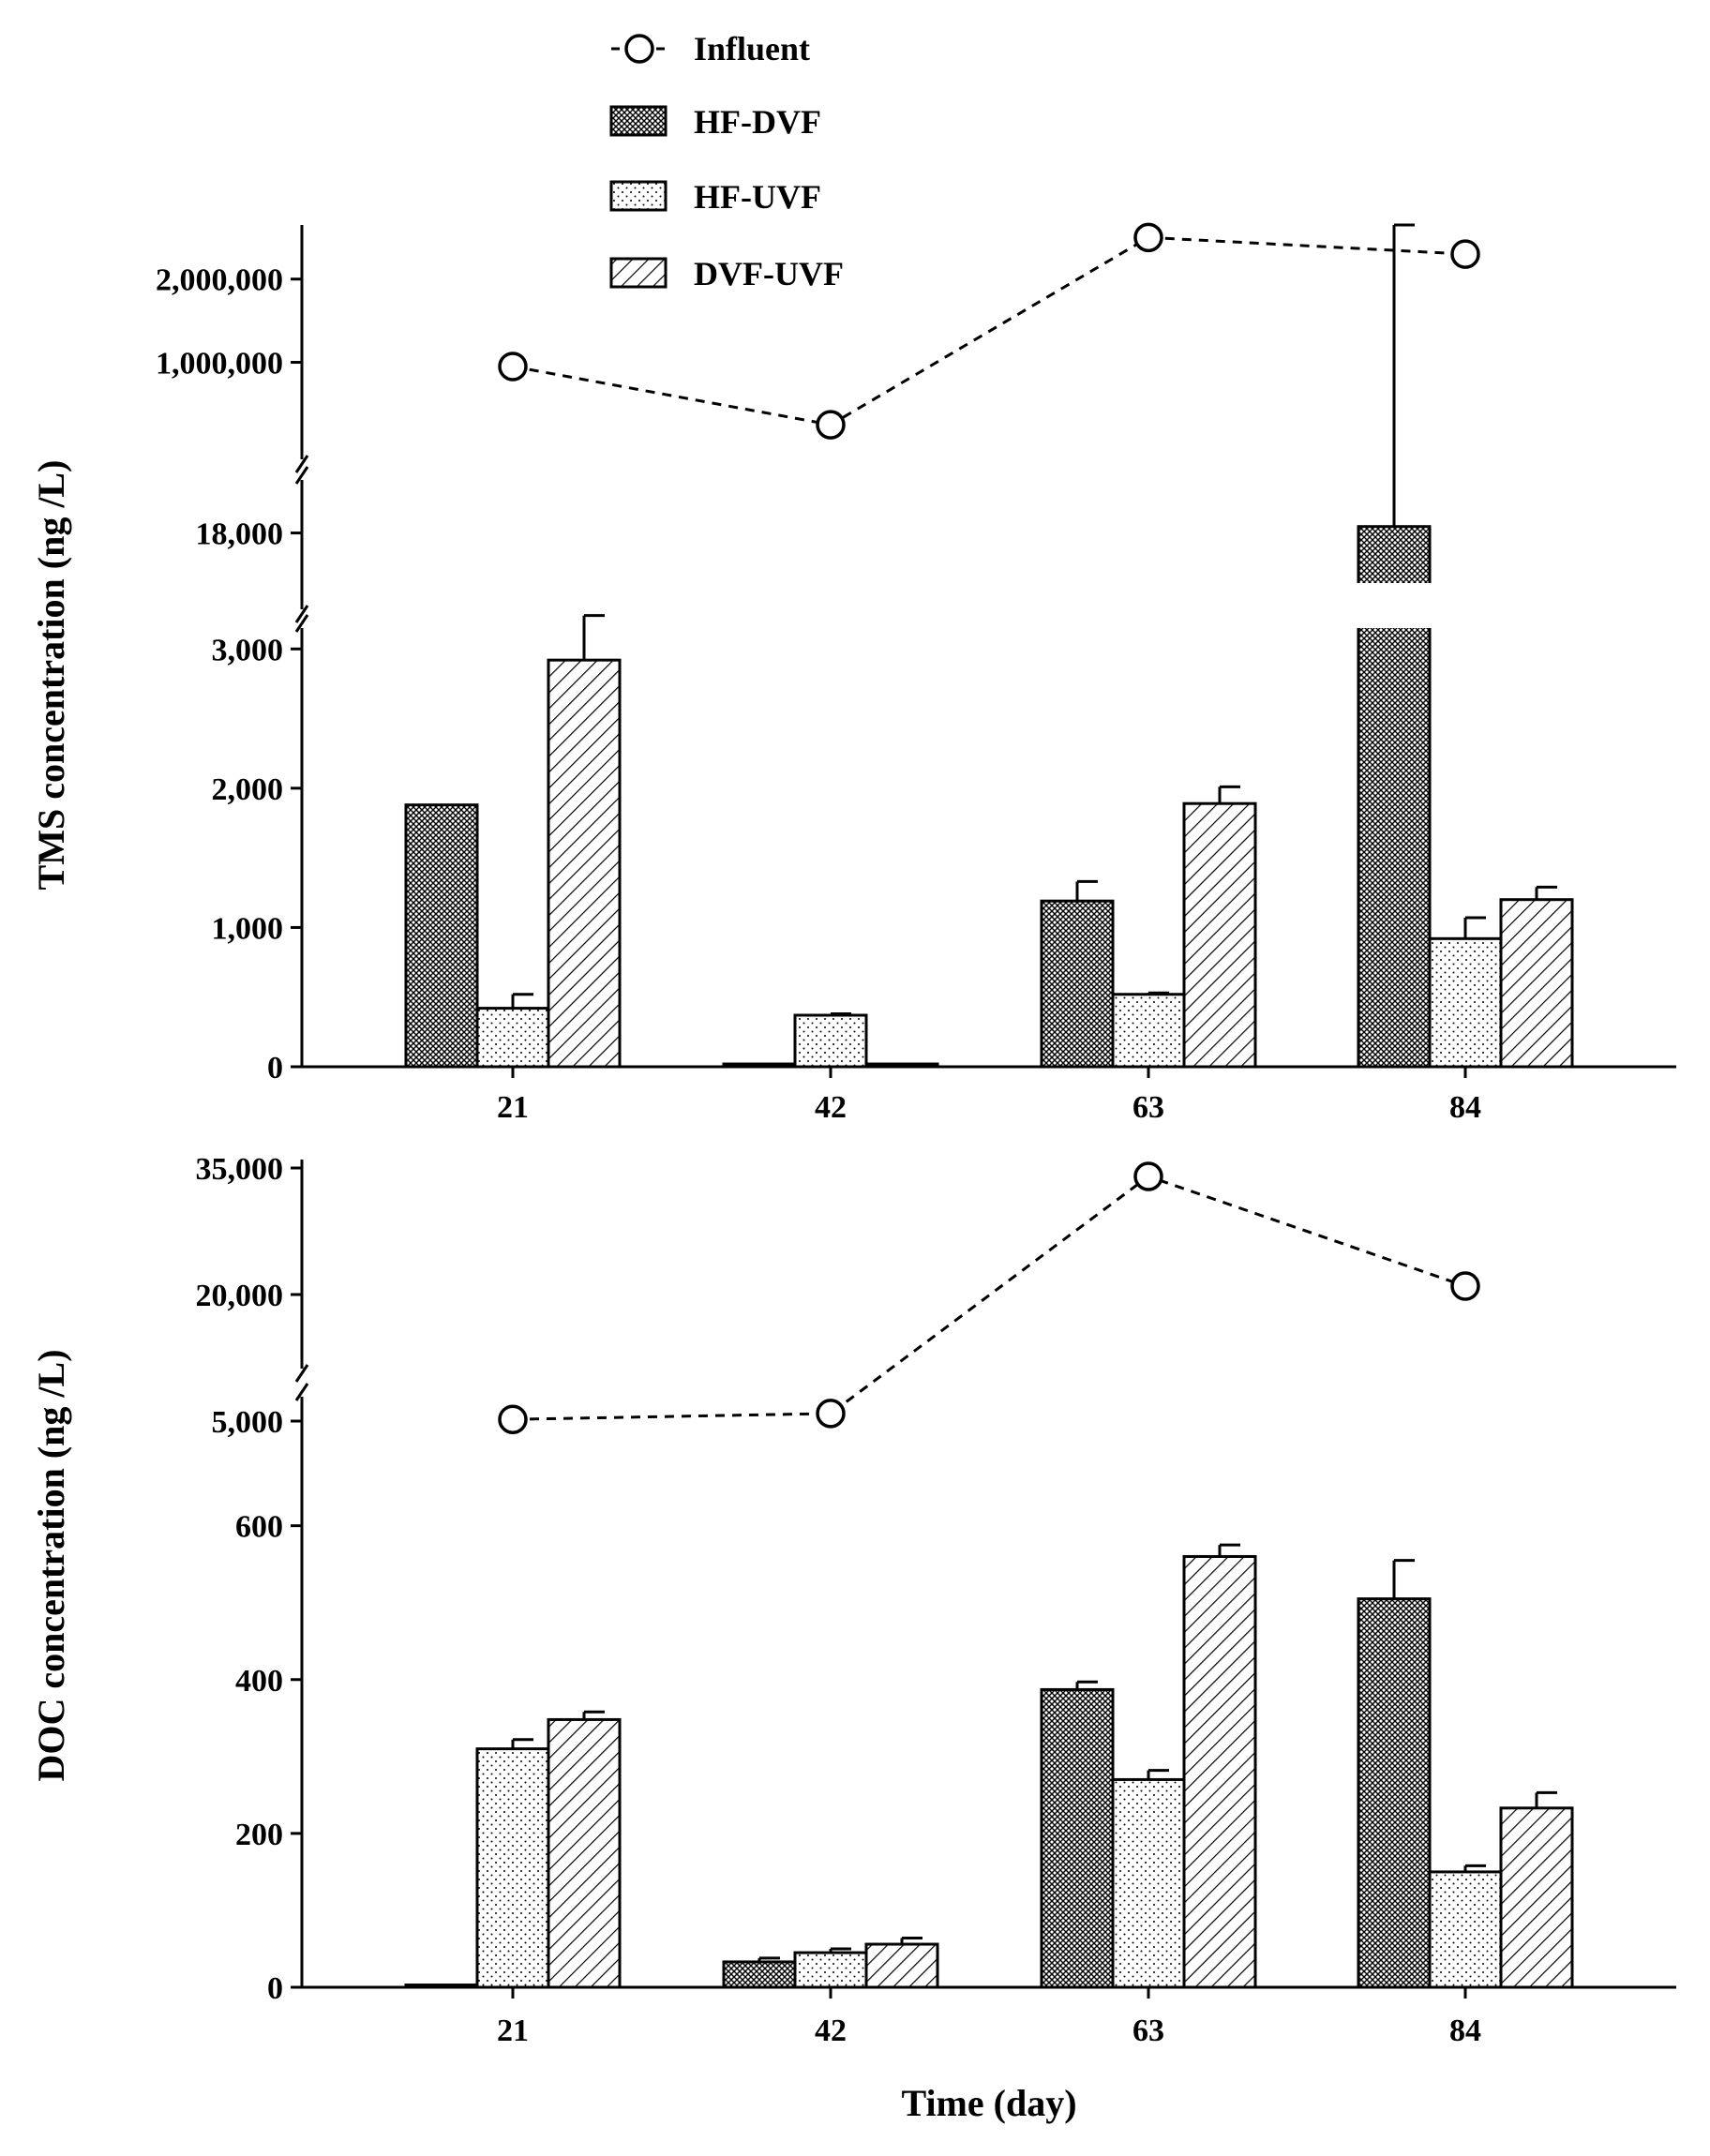 Image resolution: width=1710 pixels, height=2156 pixels. I want to click on tms-x-tick-label: 63, so click(1148, 1108).